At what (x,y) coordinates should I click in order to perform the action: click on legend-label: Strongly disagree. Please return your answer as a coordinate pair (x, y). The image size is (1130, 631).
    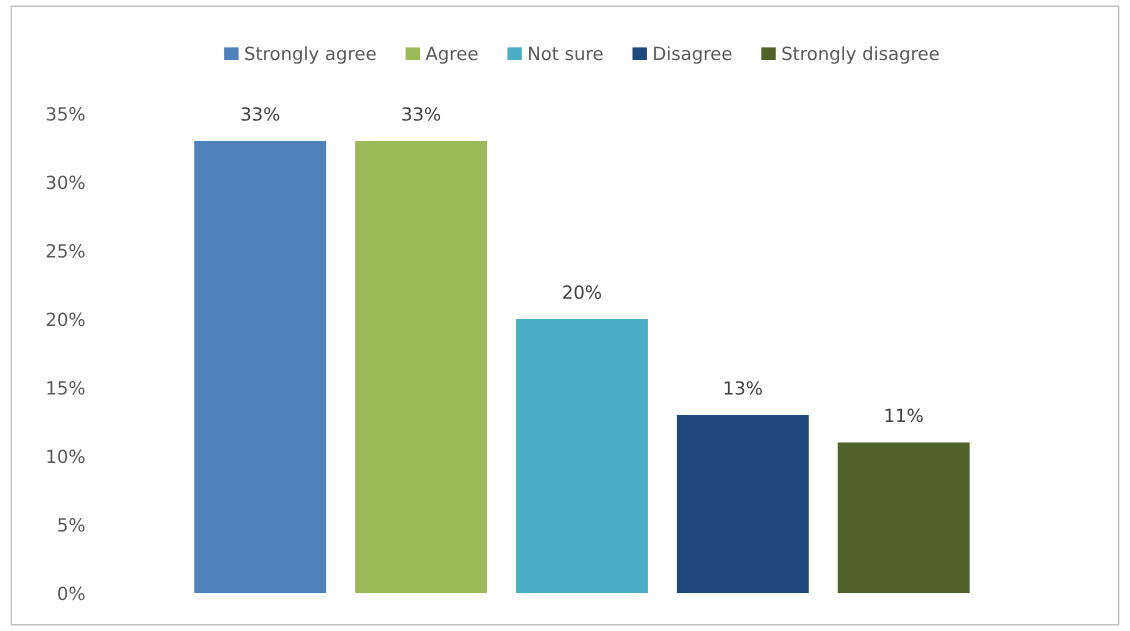
    Looking at the image, I should click on (860, 55).